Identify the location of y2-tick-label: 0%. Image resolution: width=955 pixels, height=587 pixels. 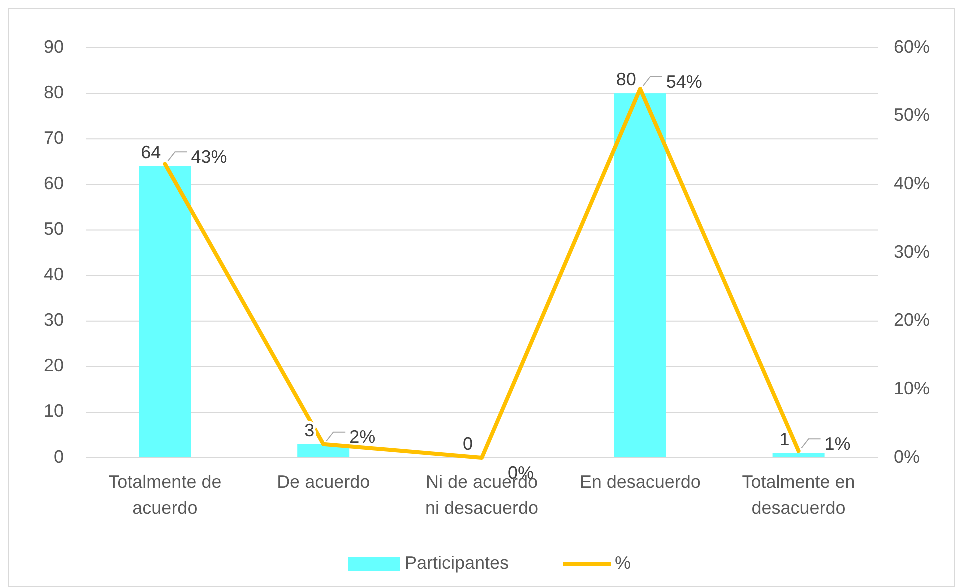
(907, 456).